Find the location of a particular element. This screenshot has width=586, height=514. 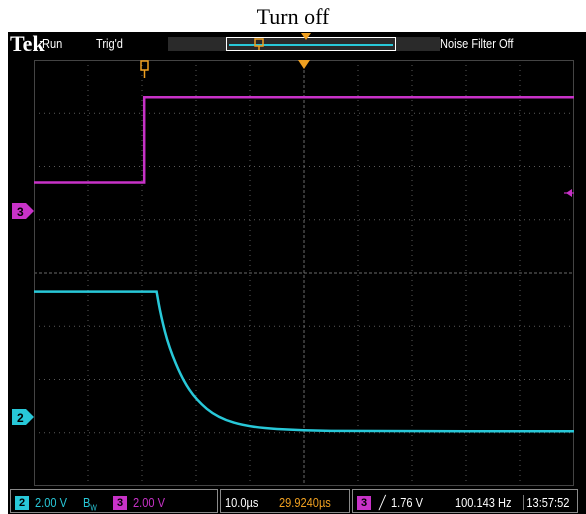

expansion-point-icon is located at coordinates (306, 36).